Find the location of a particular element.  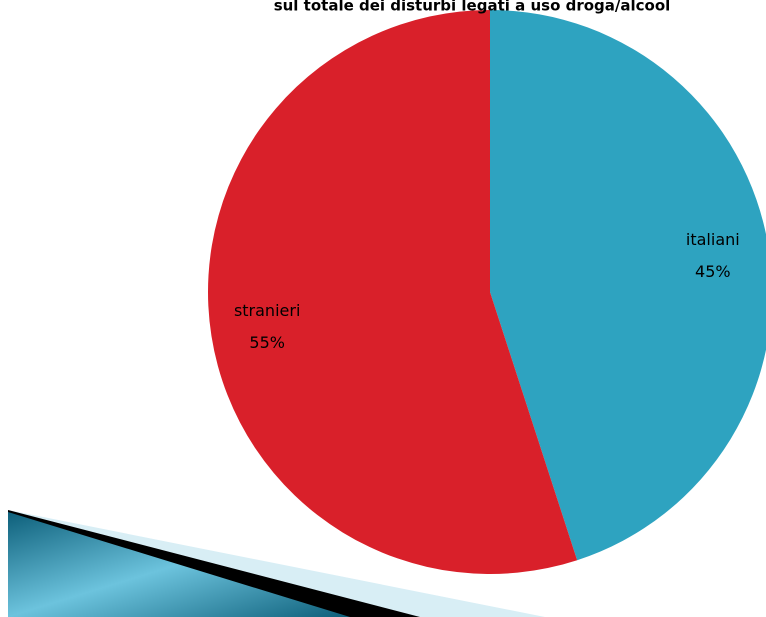

decoration is located at coordinates (276, 563).